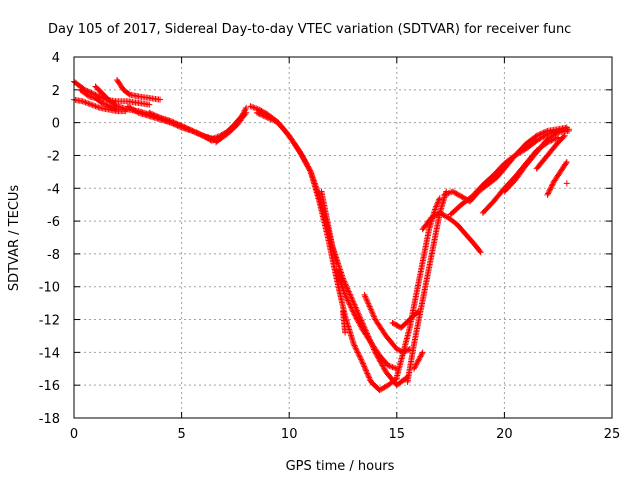 The height and width of the screenshot is (480, 640). I want to click on x-tick-label: 15, so click(397, 434).